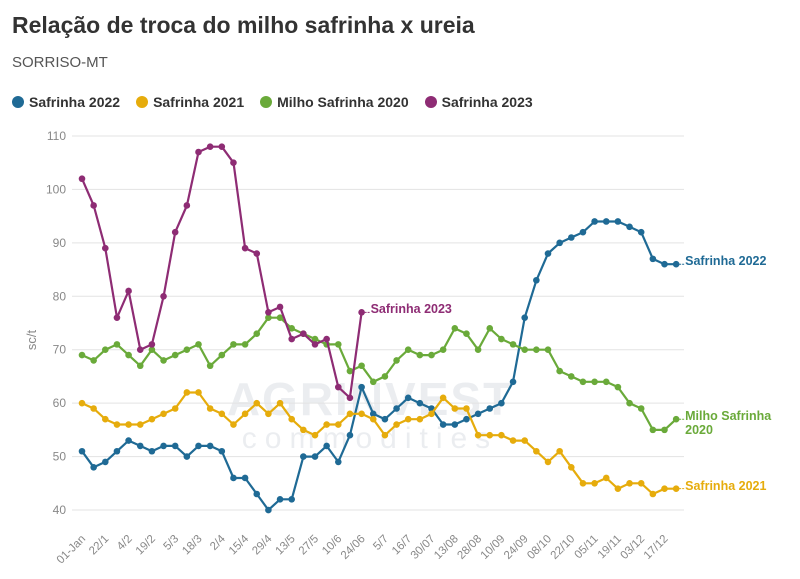 The image size is (800, 579). What do you see at coordinates (563, 547) in the screenshot?
I see `x-tick-label: 22/10` at bounding box center [563, 547].